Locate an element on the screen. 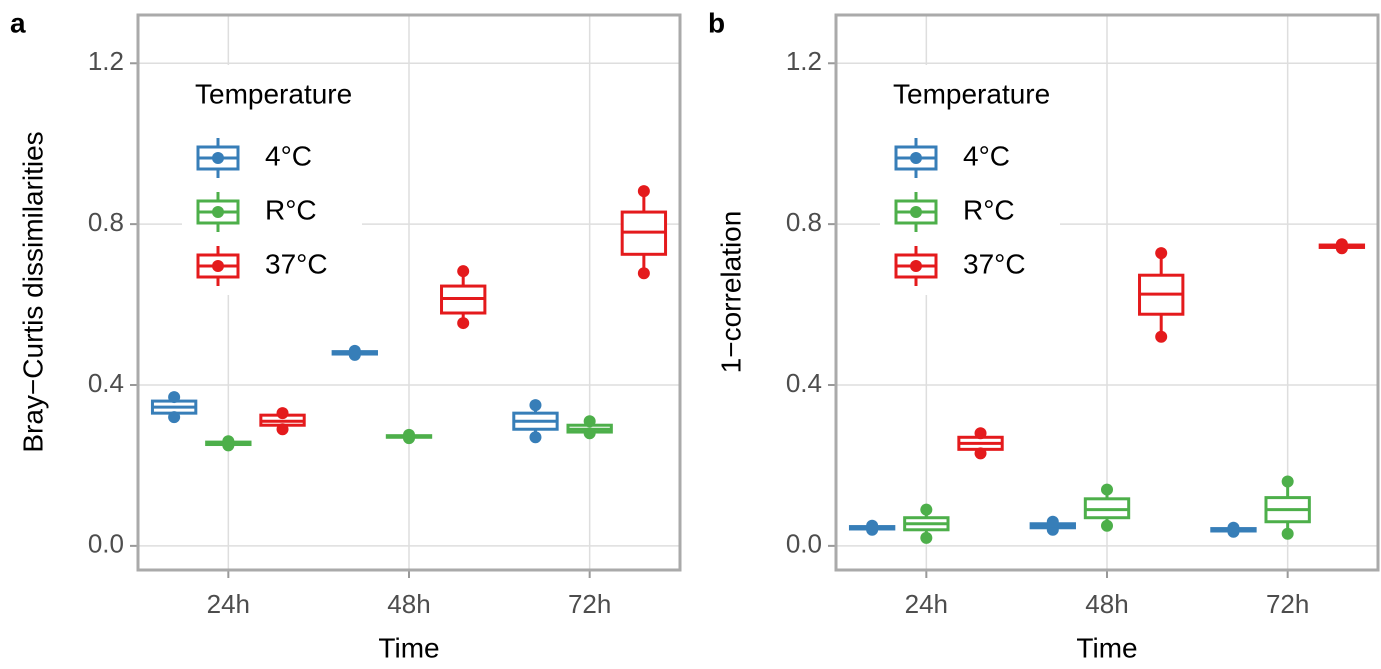 This screenshot has height=669, width=1381. panel-label: b is located at coordinates (716, 22).